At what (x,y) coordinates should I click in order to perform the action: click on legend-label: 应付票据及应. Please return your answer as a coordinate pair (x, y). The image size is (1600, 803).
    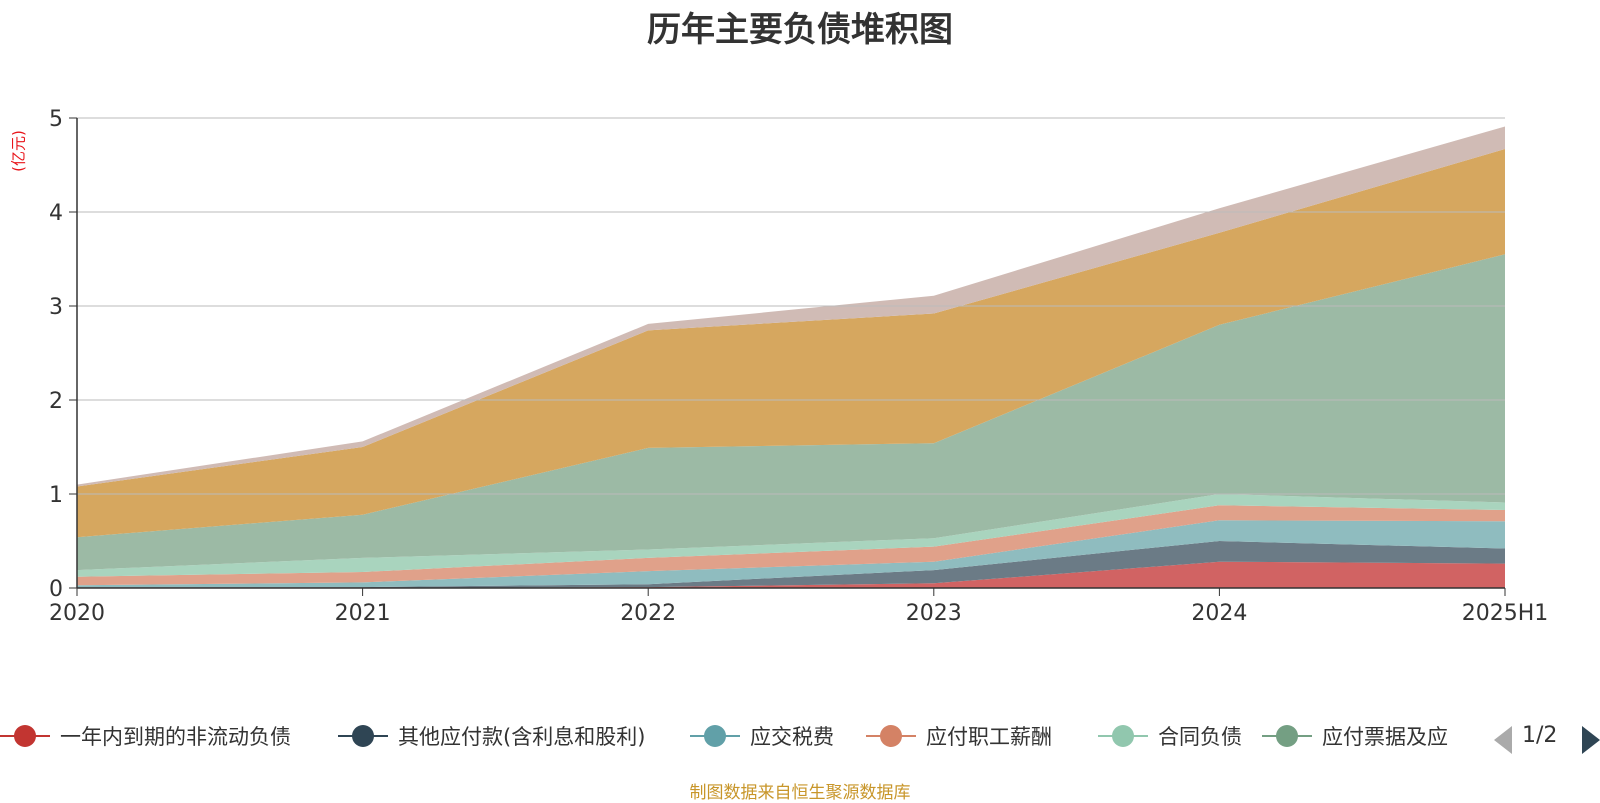
    Looking at the image, I should click on (1385, 737).